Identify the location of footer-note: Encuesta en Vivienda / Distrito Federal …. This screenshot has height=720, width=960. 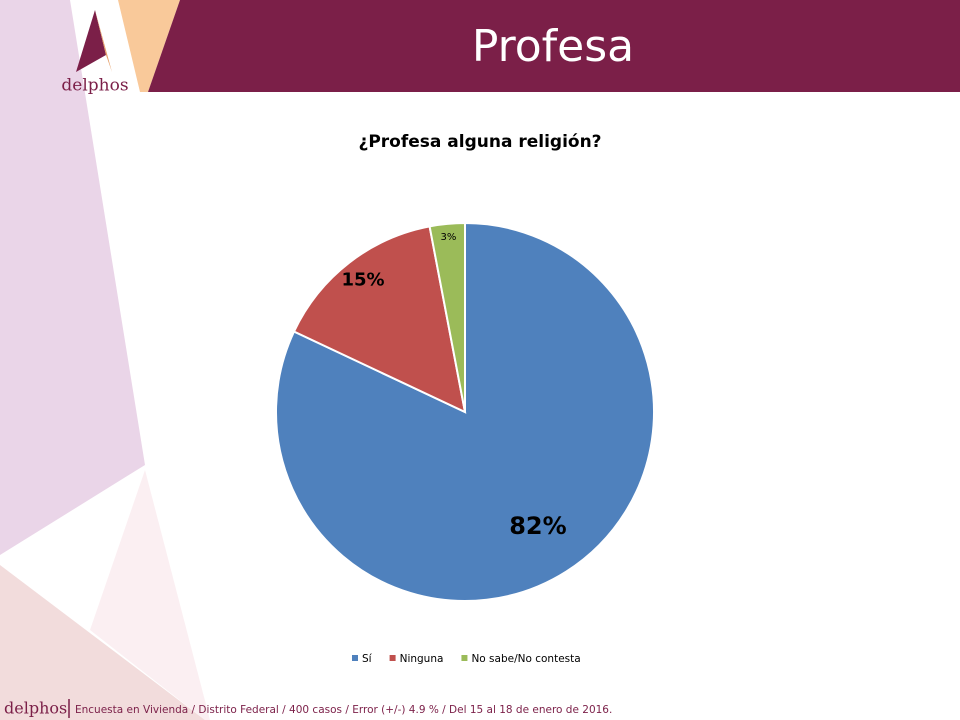
(343, 710).